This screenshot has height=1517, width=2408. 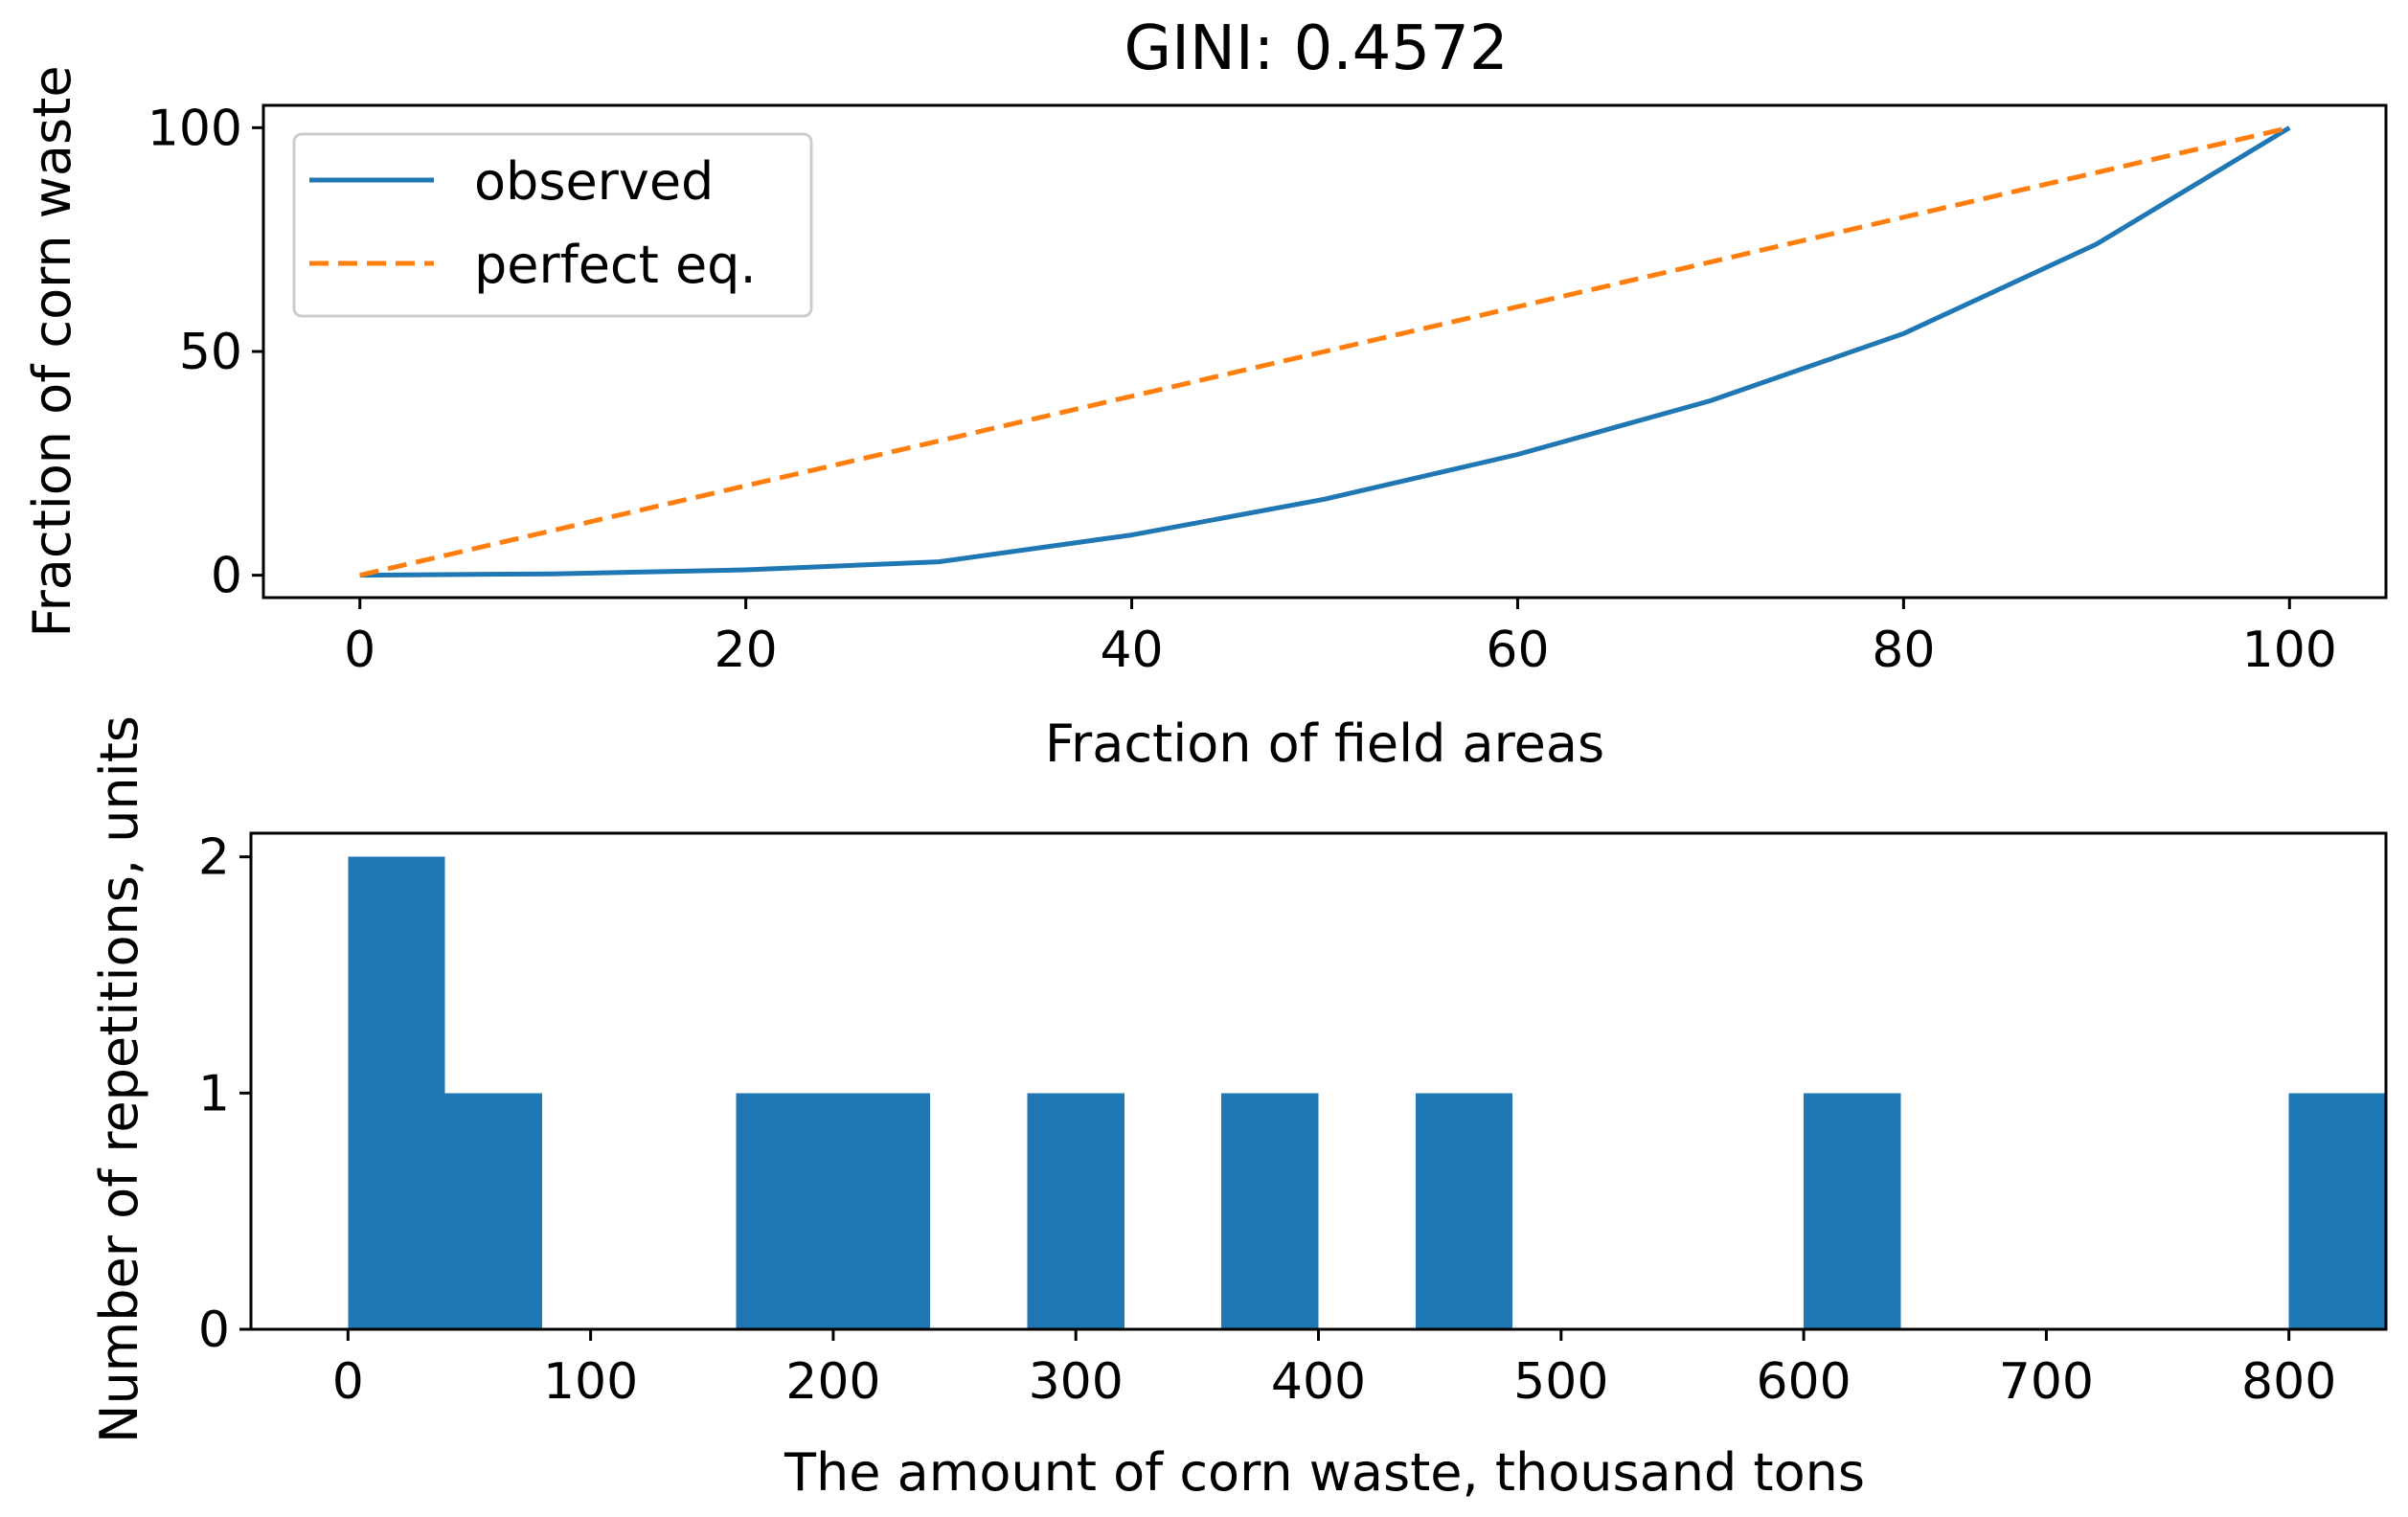 I want to click on chart-title: GINI: 0.4572, so click(x=1316, y=48).